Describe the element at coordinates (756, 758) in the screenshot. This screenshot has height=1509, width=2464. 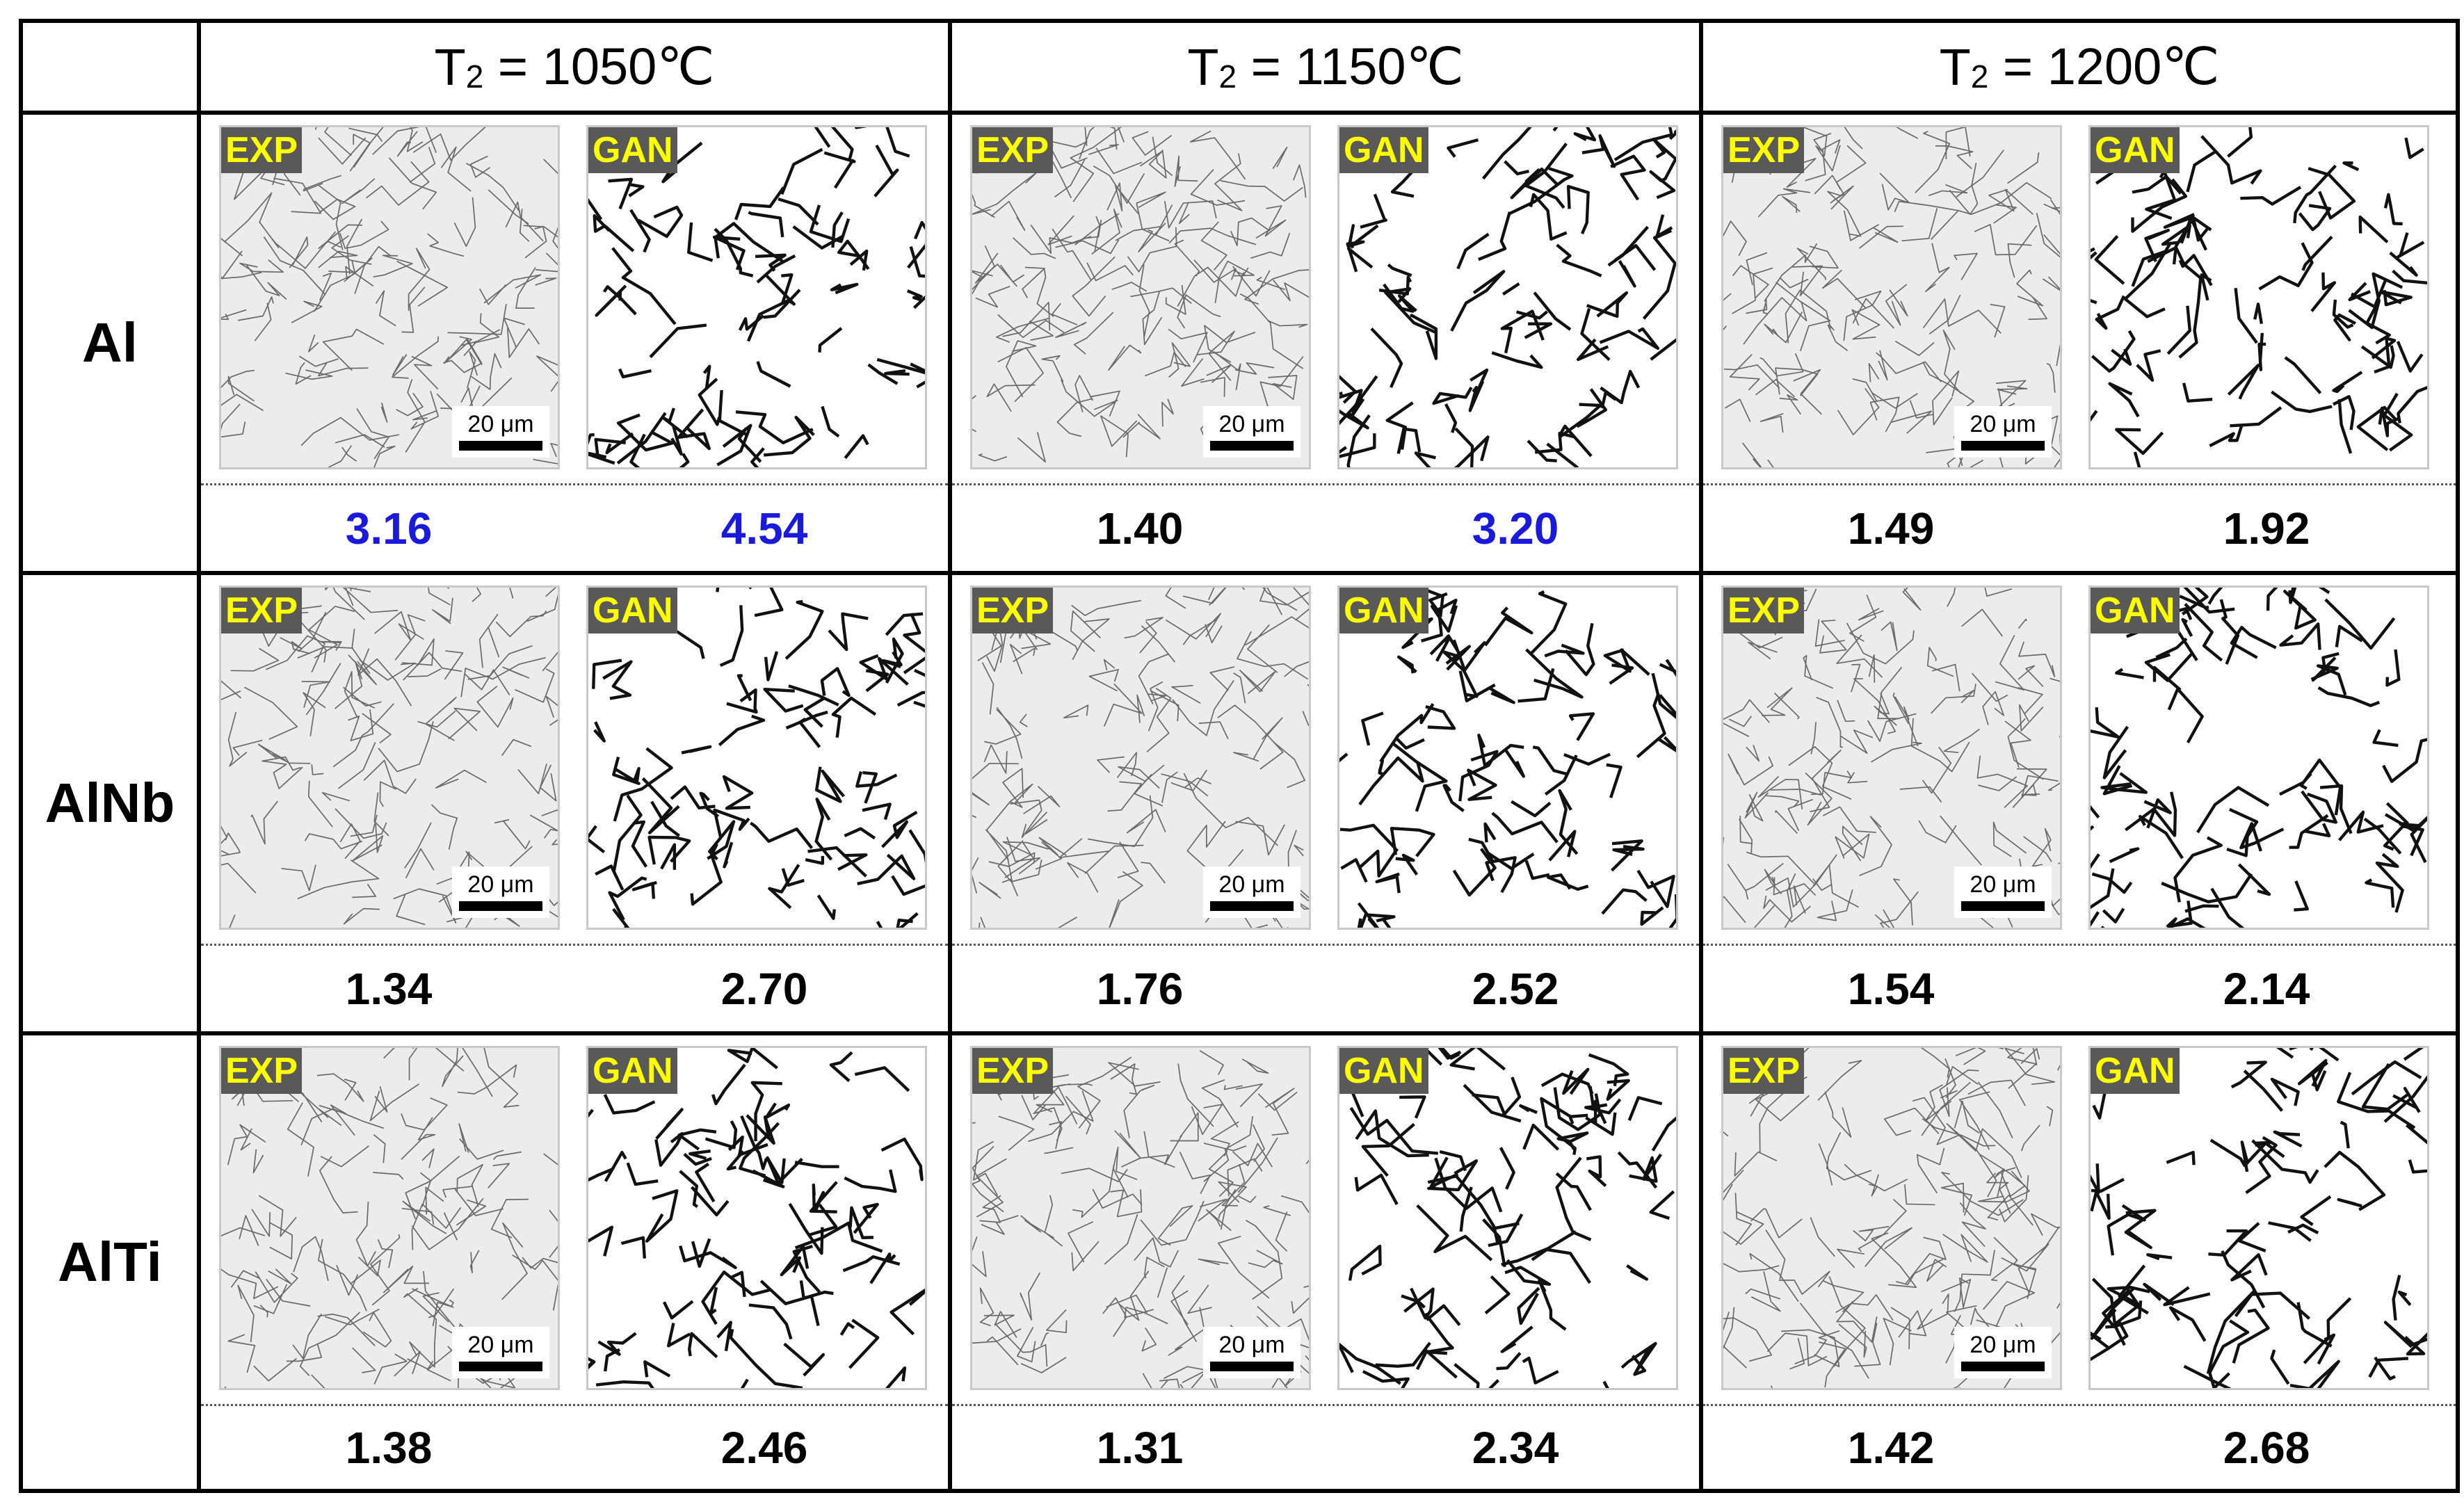
I see `gan-grain-boundaries` at that location.